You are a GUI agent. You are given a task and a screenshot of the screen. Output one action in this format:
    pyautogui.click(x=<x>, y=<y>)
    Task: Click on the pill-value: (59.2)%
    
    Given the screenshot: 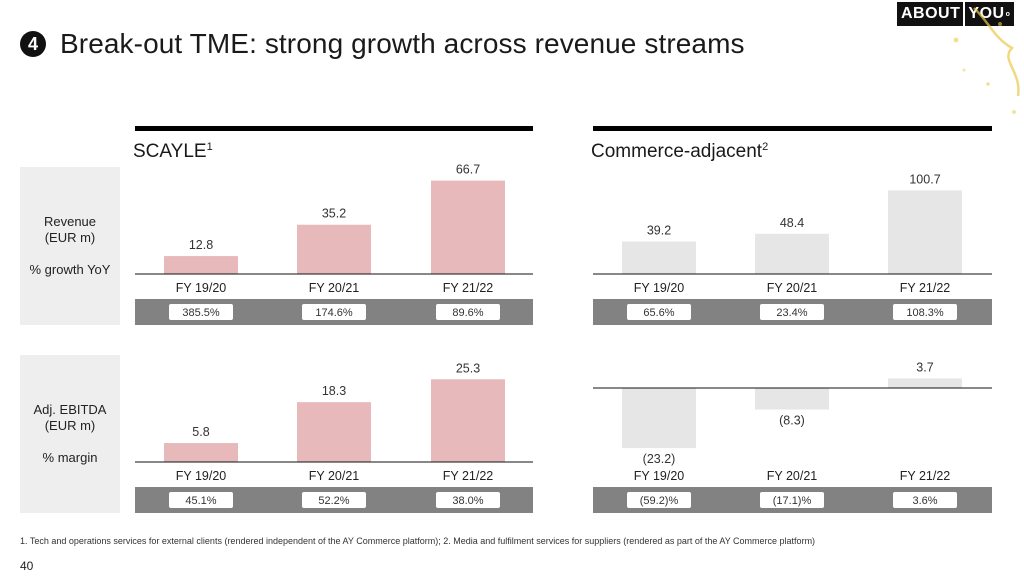 What is the action you would take?
    pyautogui.click(x=659, y=501)
    